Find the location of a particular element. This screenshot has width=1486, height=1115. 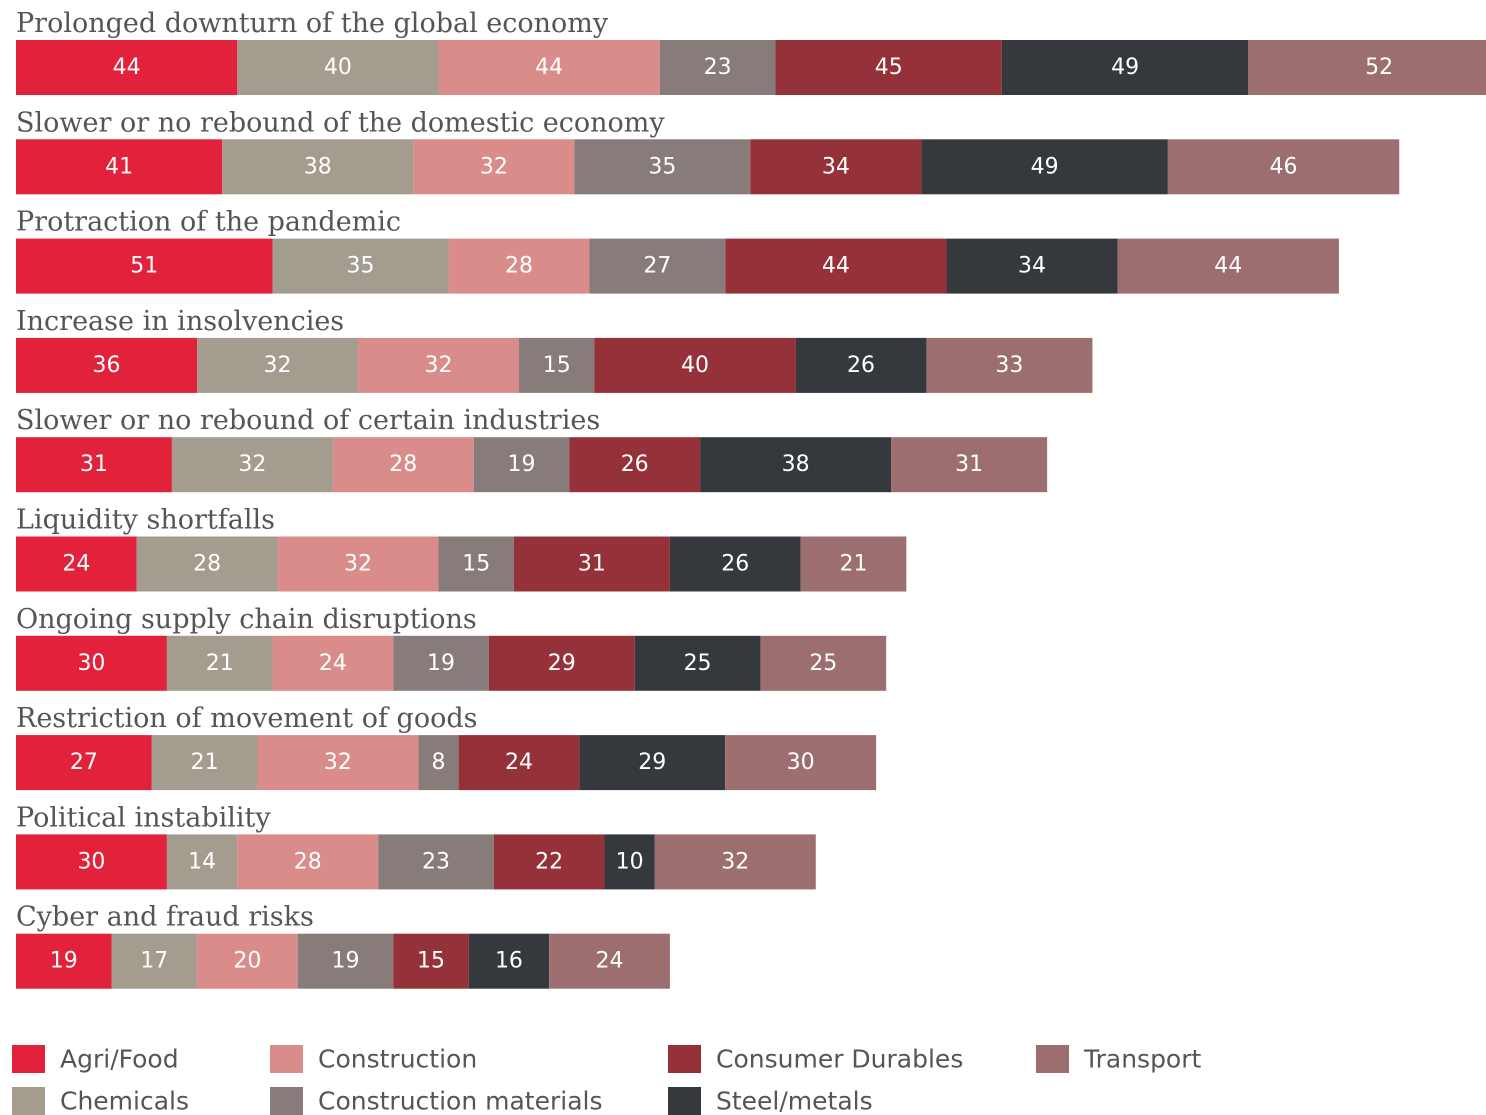

legend-label: Chemicals is located at coordinates (124, 1101).